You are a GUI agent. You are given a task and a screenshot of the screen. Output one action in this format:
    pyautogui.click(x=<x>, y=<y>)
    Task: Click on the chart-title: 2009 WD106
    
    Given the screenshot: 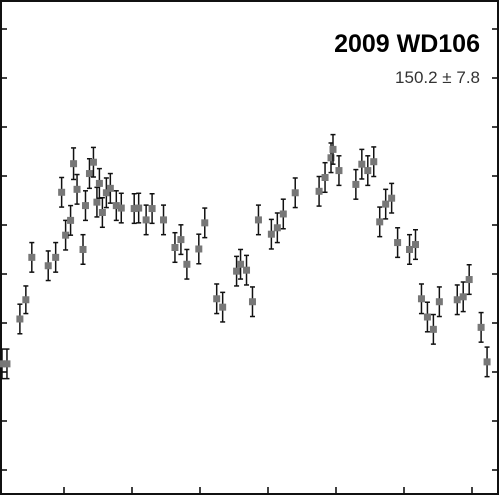 What is the action you would take?
    pyautogui.click(x=407, y=44)
    